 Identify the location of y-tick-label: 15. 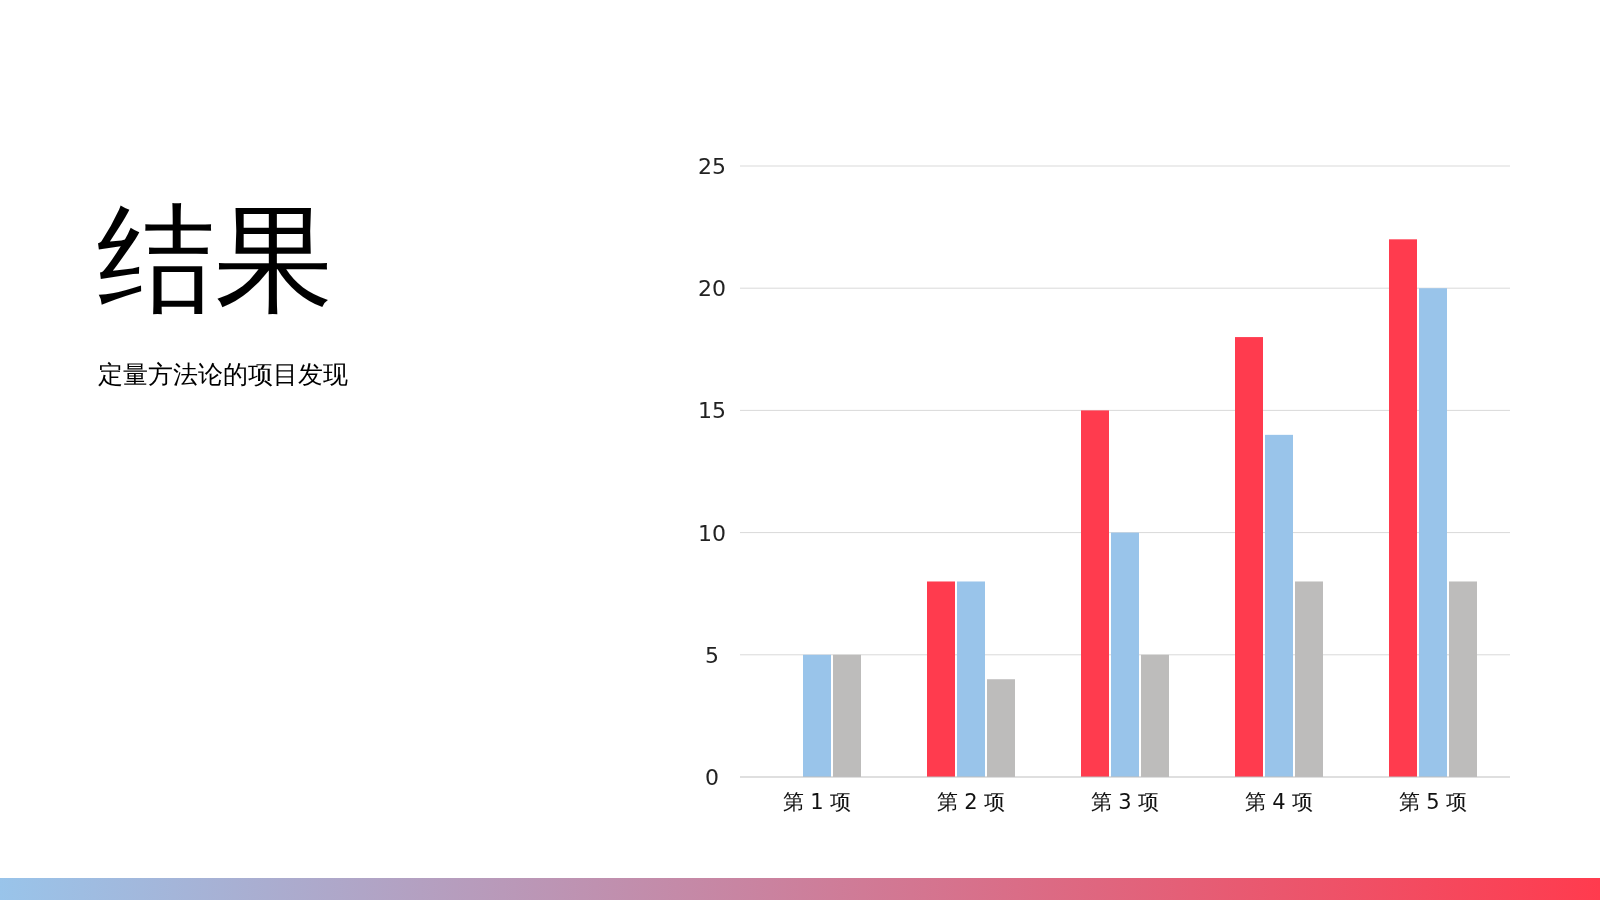
(712, 411).